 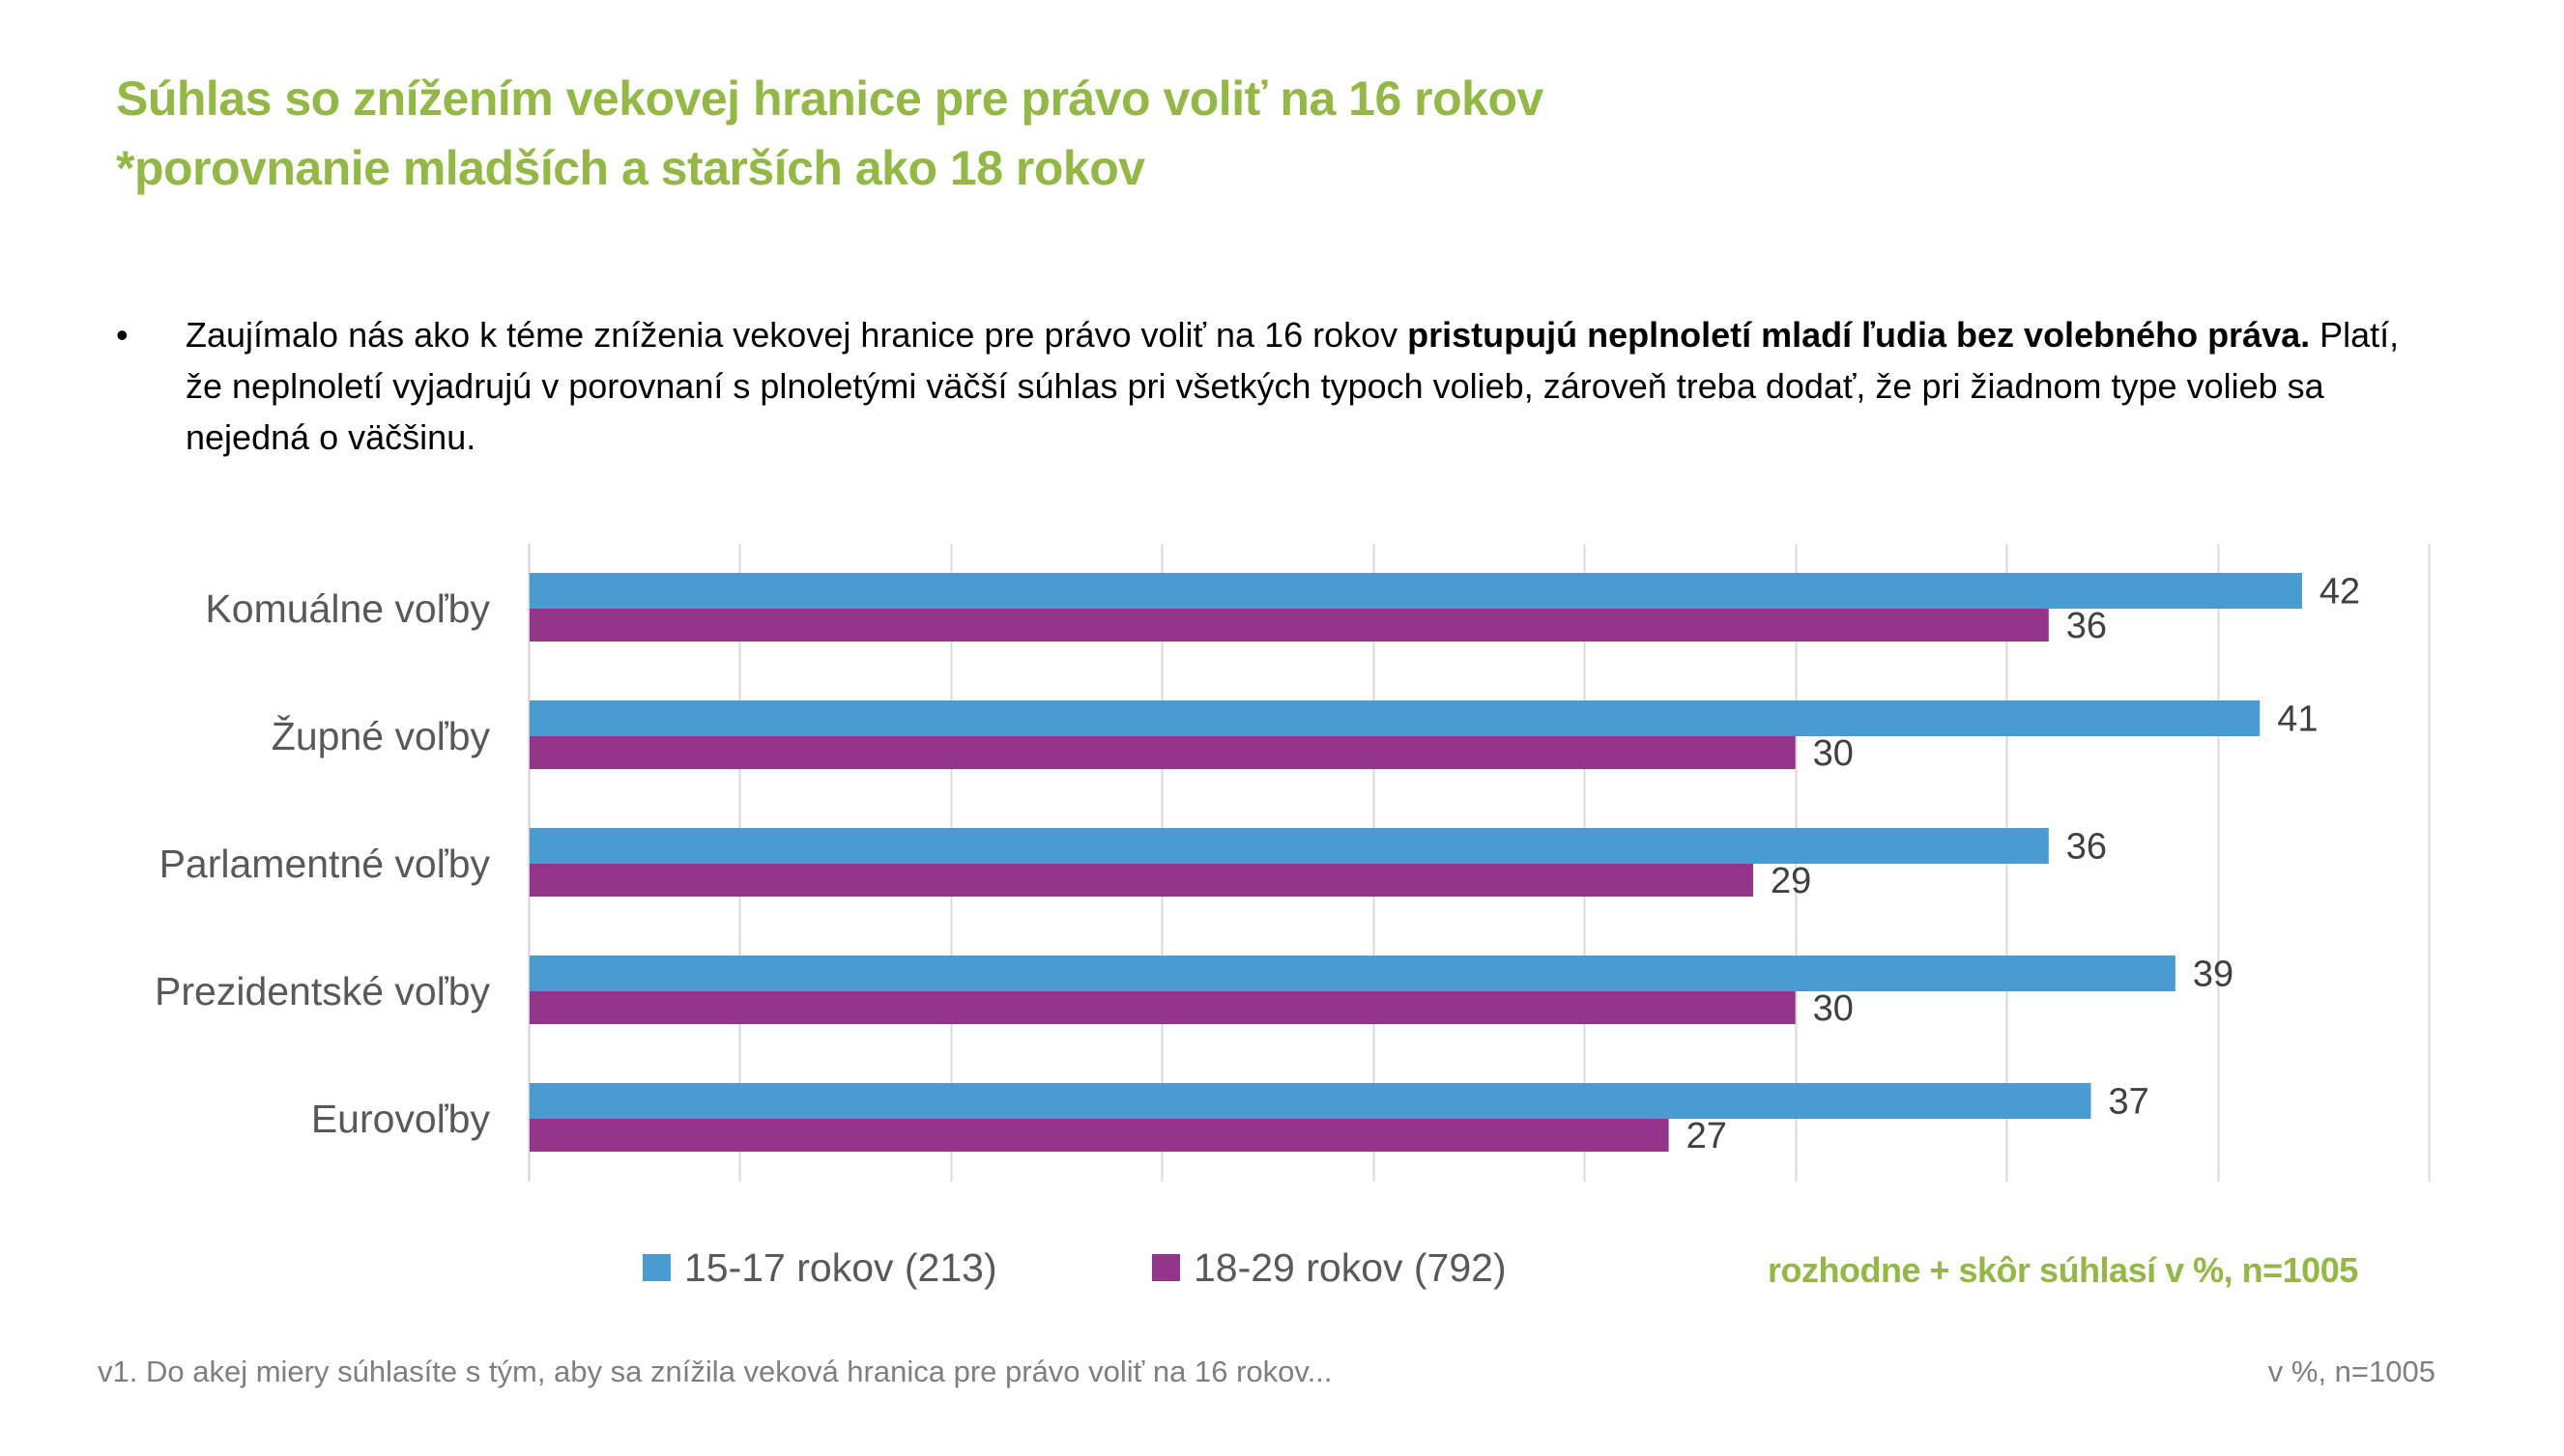 I want to click on value-labels: 42 36 41 30 36 29 39 30 37 27, so click(x=2023, y=865).